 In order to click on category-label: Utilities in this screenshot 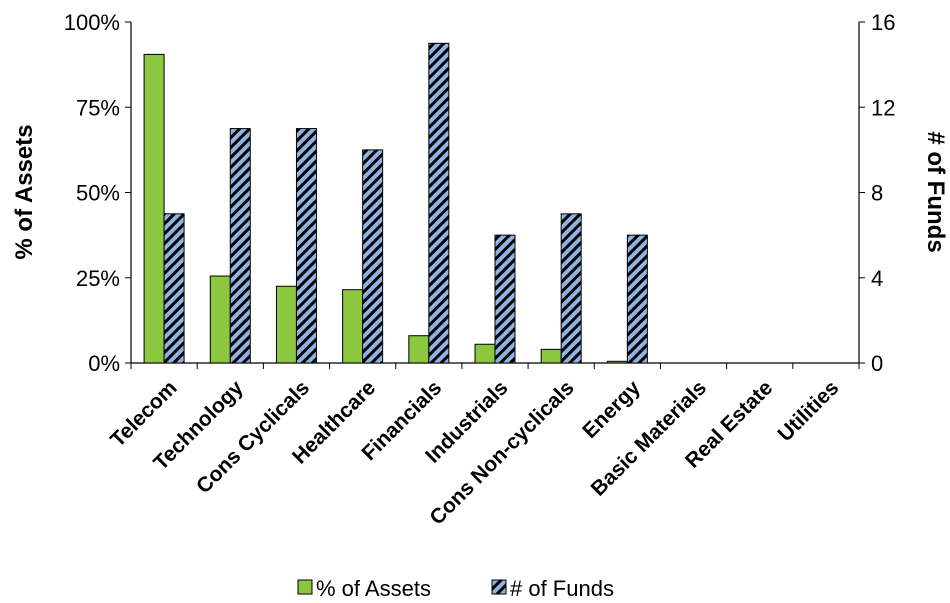, I will do `click(809, 411)`.